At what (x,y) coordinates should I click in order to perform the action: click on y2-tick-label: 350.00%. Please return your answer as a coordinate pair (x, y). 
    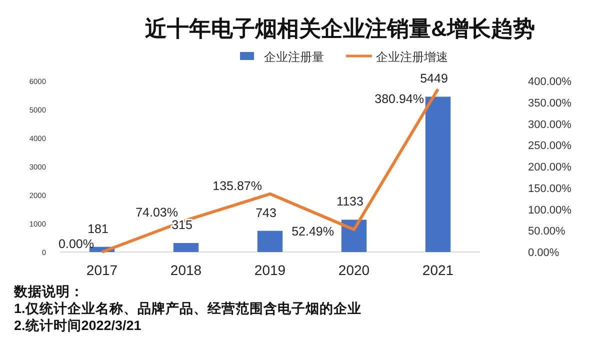
    Looking at the image, I should click on (550, 103).